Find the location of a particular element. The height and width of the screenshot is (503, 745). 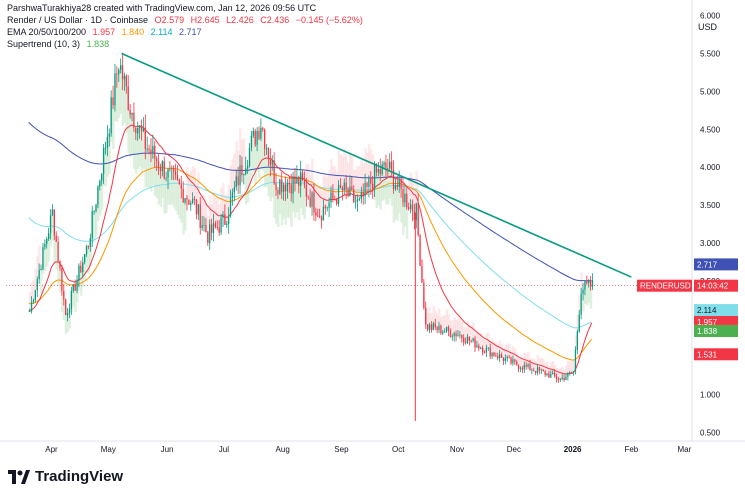

y-tick-label: 5.000 is located at coordinates (710, 91).